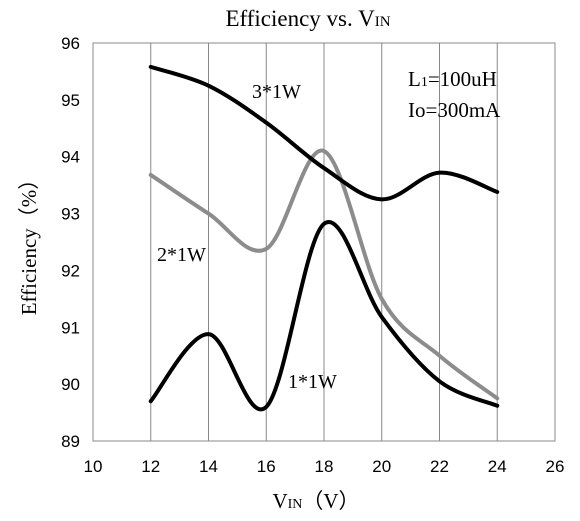 The image size is (580, 521). Describe the element at coordinates (70, 441) in the screenshot. I see `y-tick-label-89: 89` at that location.